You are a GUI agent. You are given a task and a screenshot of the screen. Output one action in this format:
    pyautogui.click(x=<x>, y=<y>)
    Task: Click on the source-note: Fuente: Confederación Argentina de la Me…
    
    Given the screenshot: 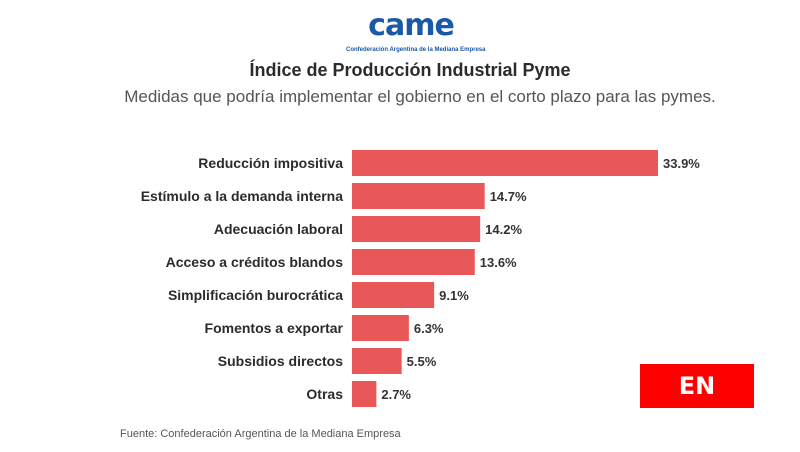 What is the action you would take?
    pyautogui.click(x=260, y=434)
    